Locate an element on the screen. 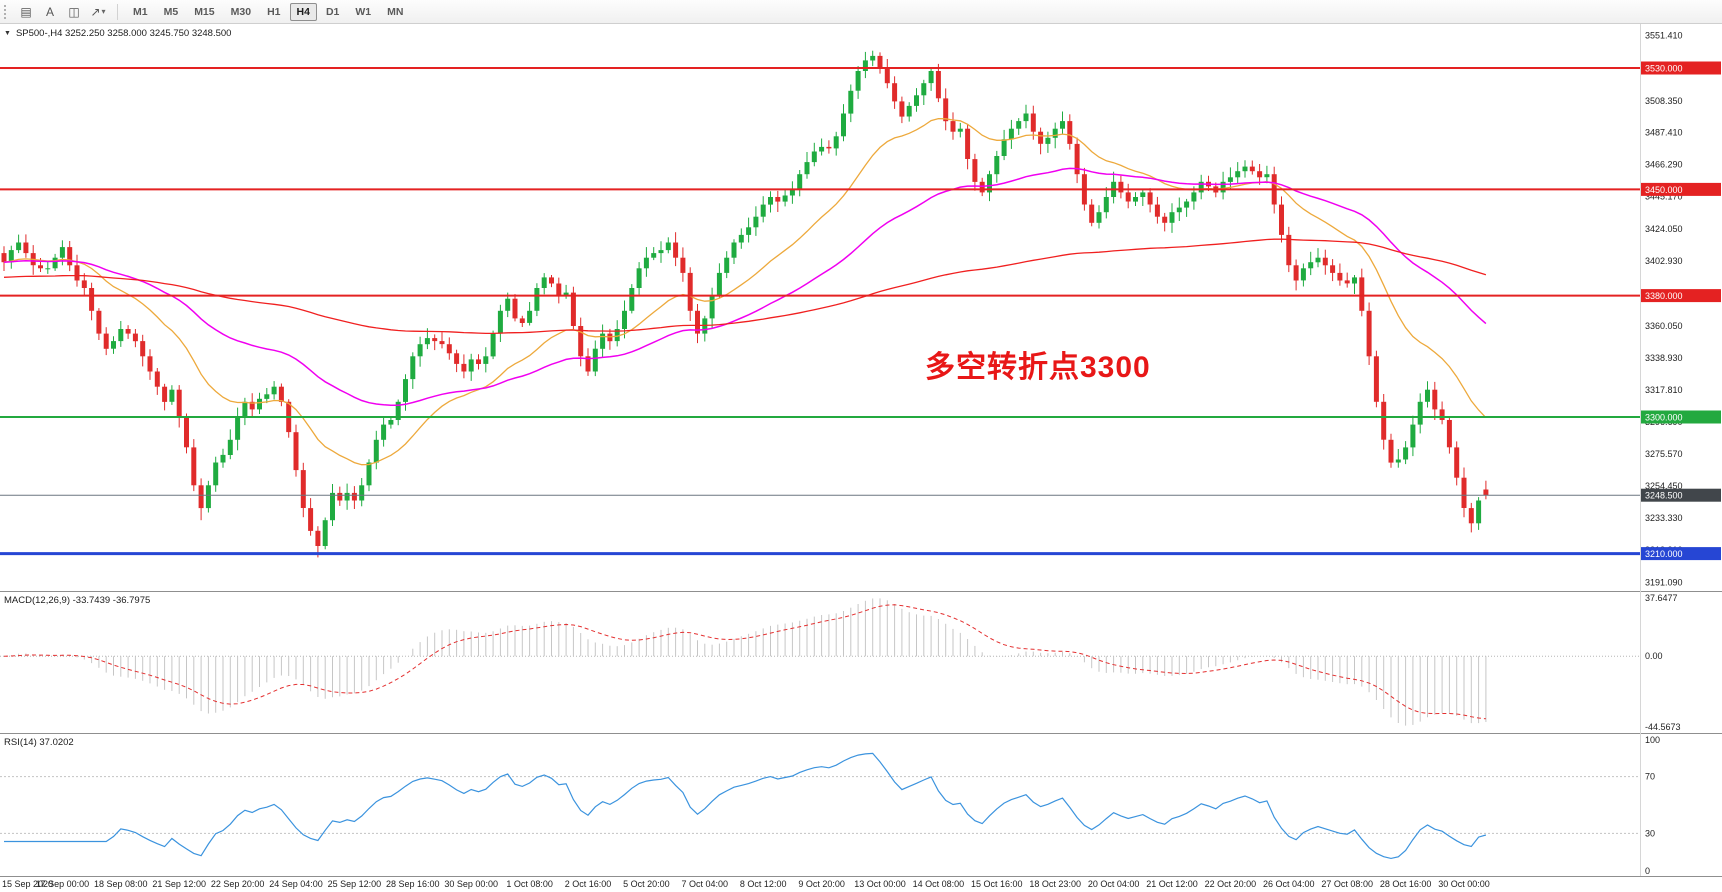 The height and width of the screenshot is (892, 1722). time-axis-label: 22 Oct 20:00 is located at coordinates (1230, 884).